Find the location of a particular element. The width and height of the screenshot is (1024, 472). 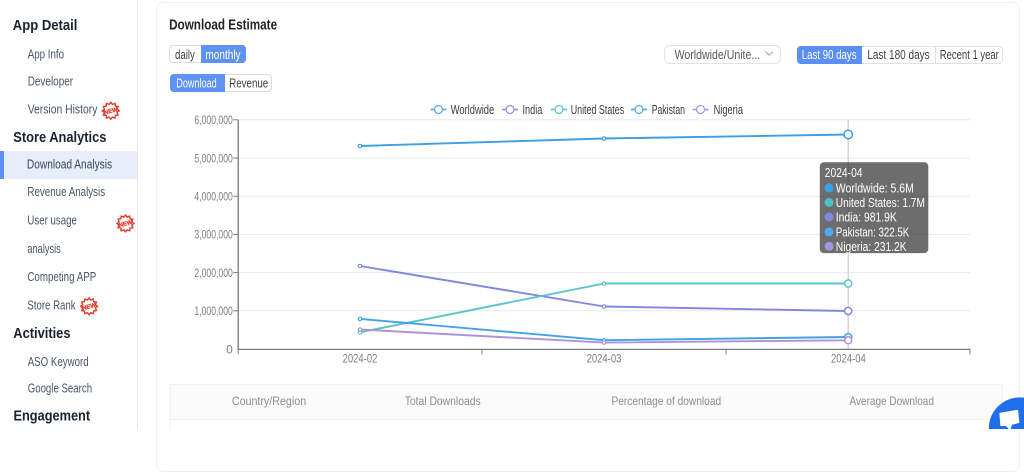

svg-text: User usage is located at coordinates (52, 220).